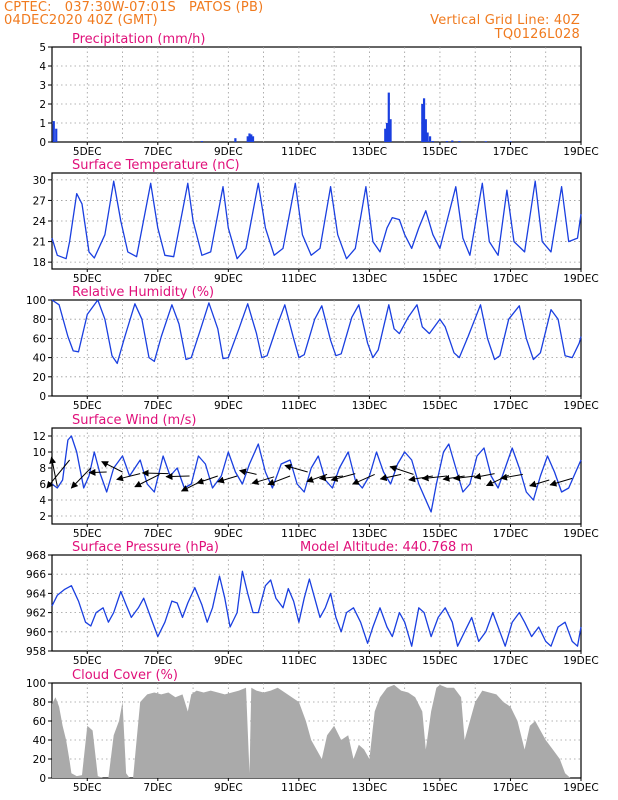 Image resolution: width=618 pixels, height=800 pixels. Describe the element at coordinates (39, 181) in the screenshot. I see `y-tick-label: 30` at that location.